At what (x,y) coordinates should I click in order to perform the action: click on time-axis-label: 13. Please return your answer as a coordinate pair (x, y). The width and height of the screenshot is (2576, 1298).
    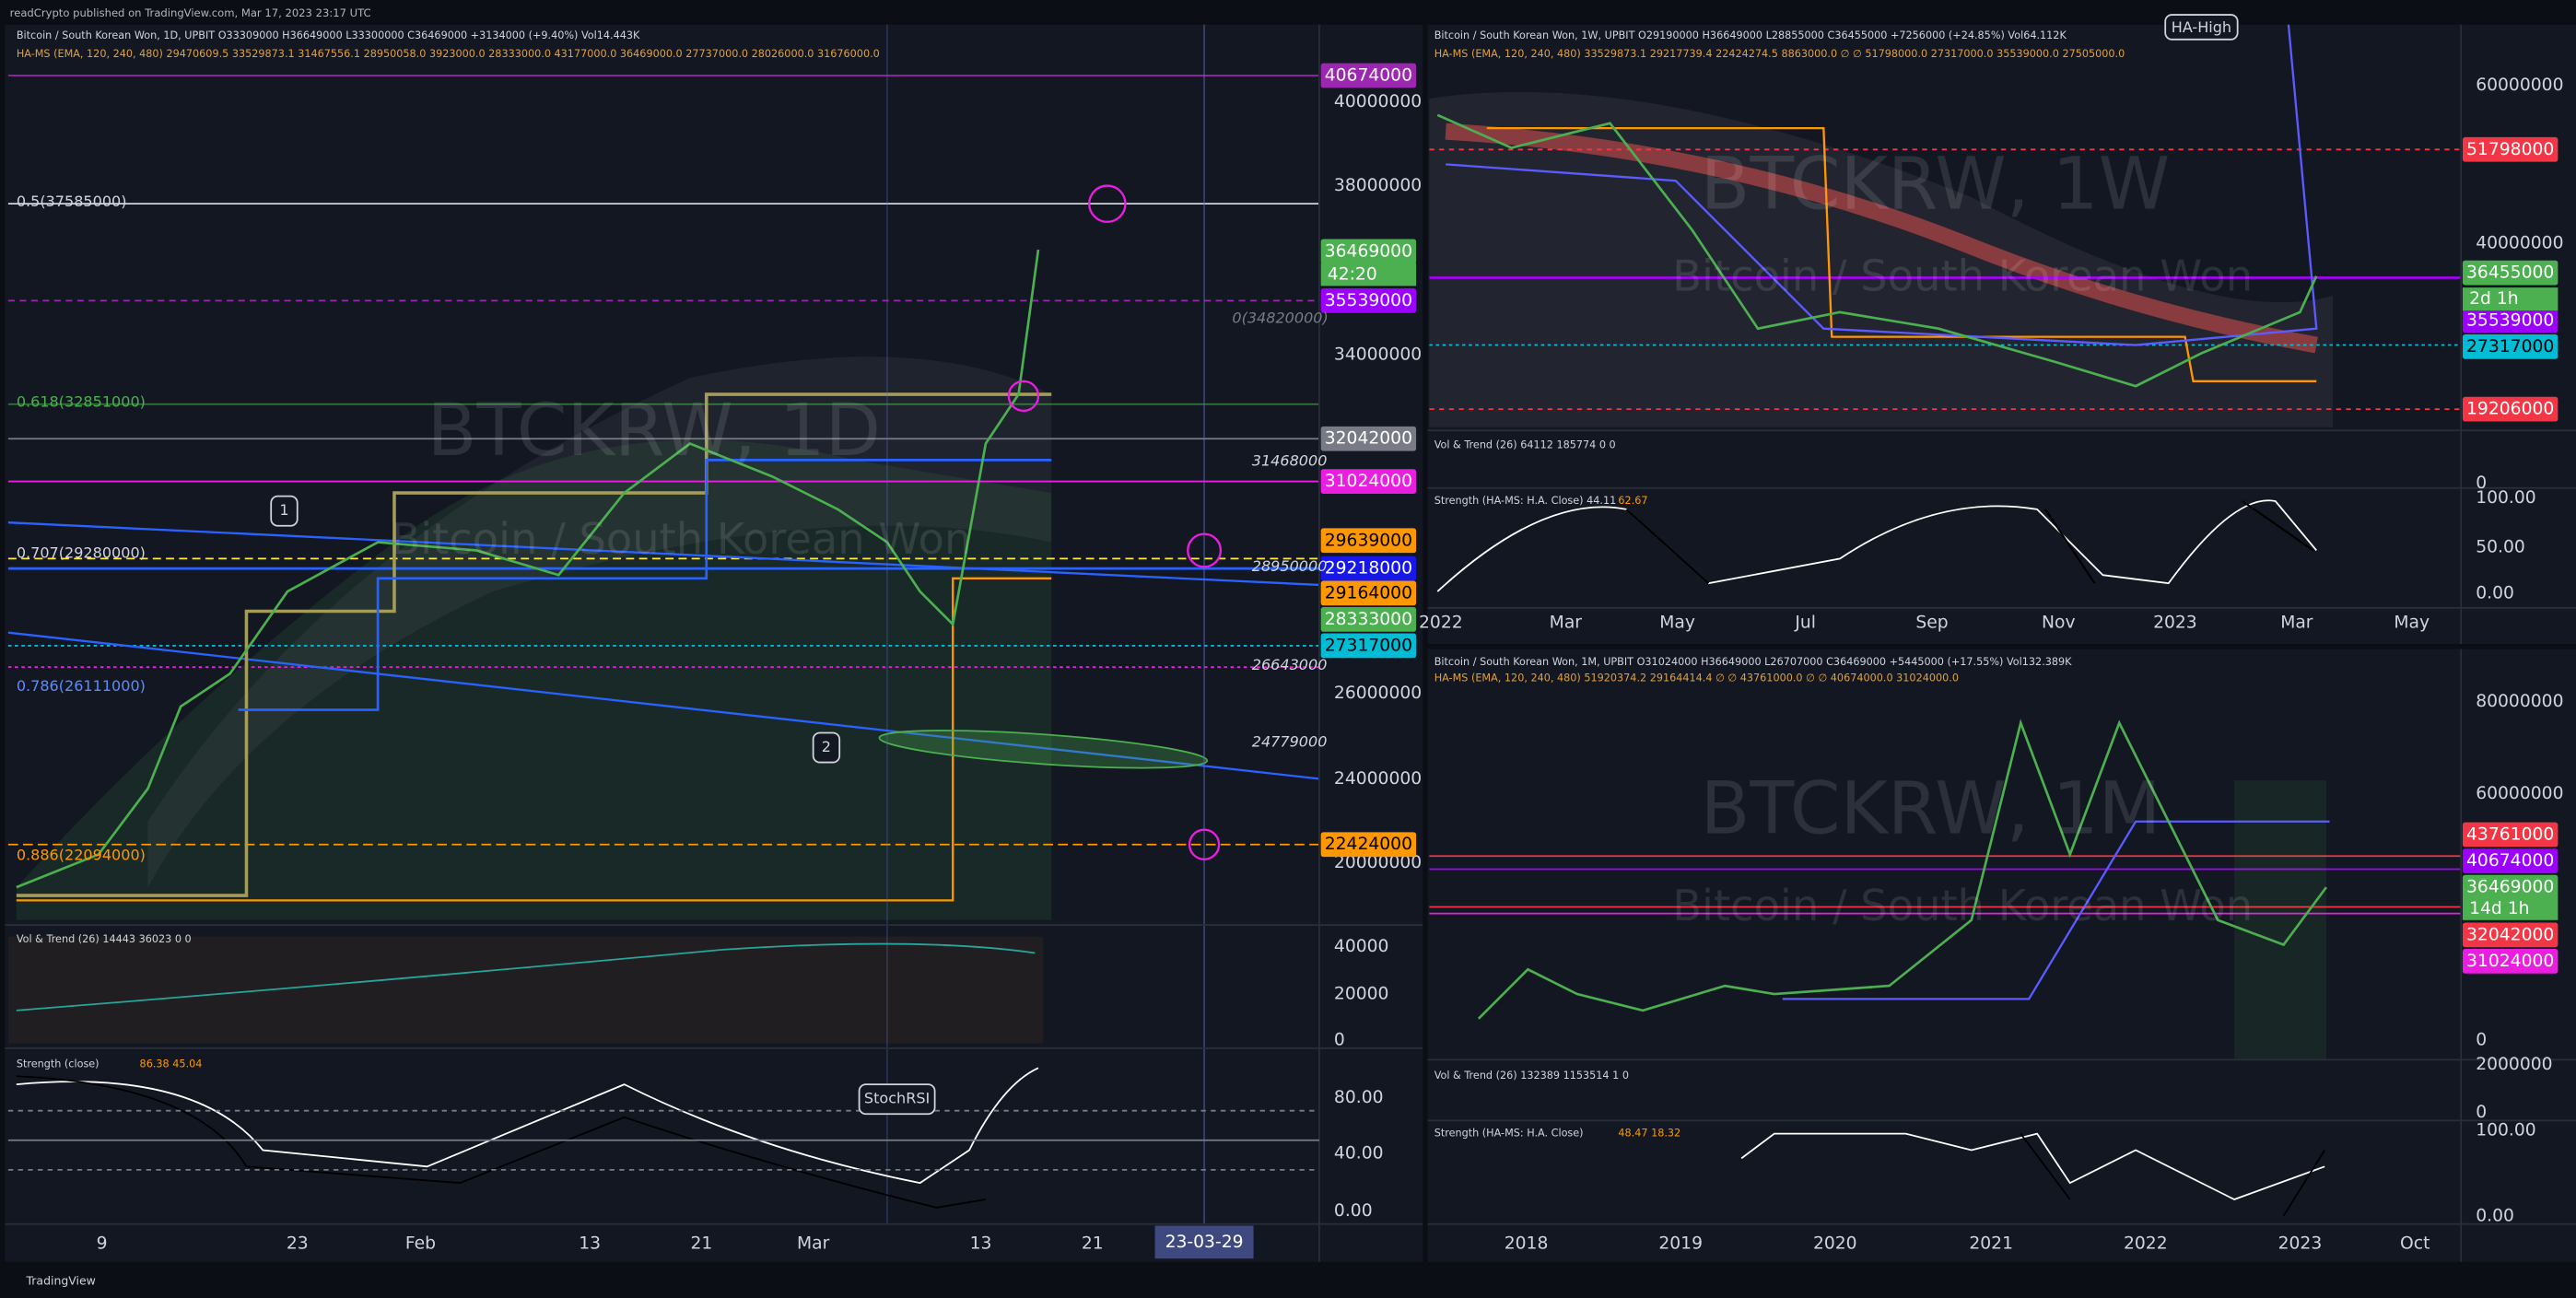
    Looking at the image, I should click on (981, 1244).